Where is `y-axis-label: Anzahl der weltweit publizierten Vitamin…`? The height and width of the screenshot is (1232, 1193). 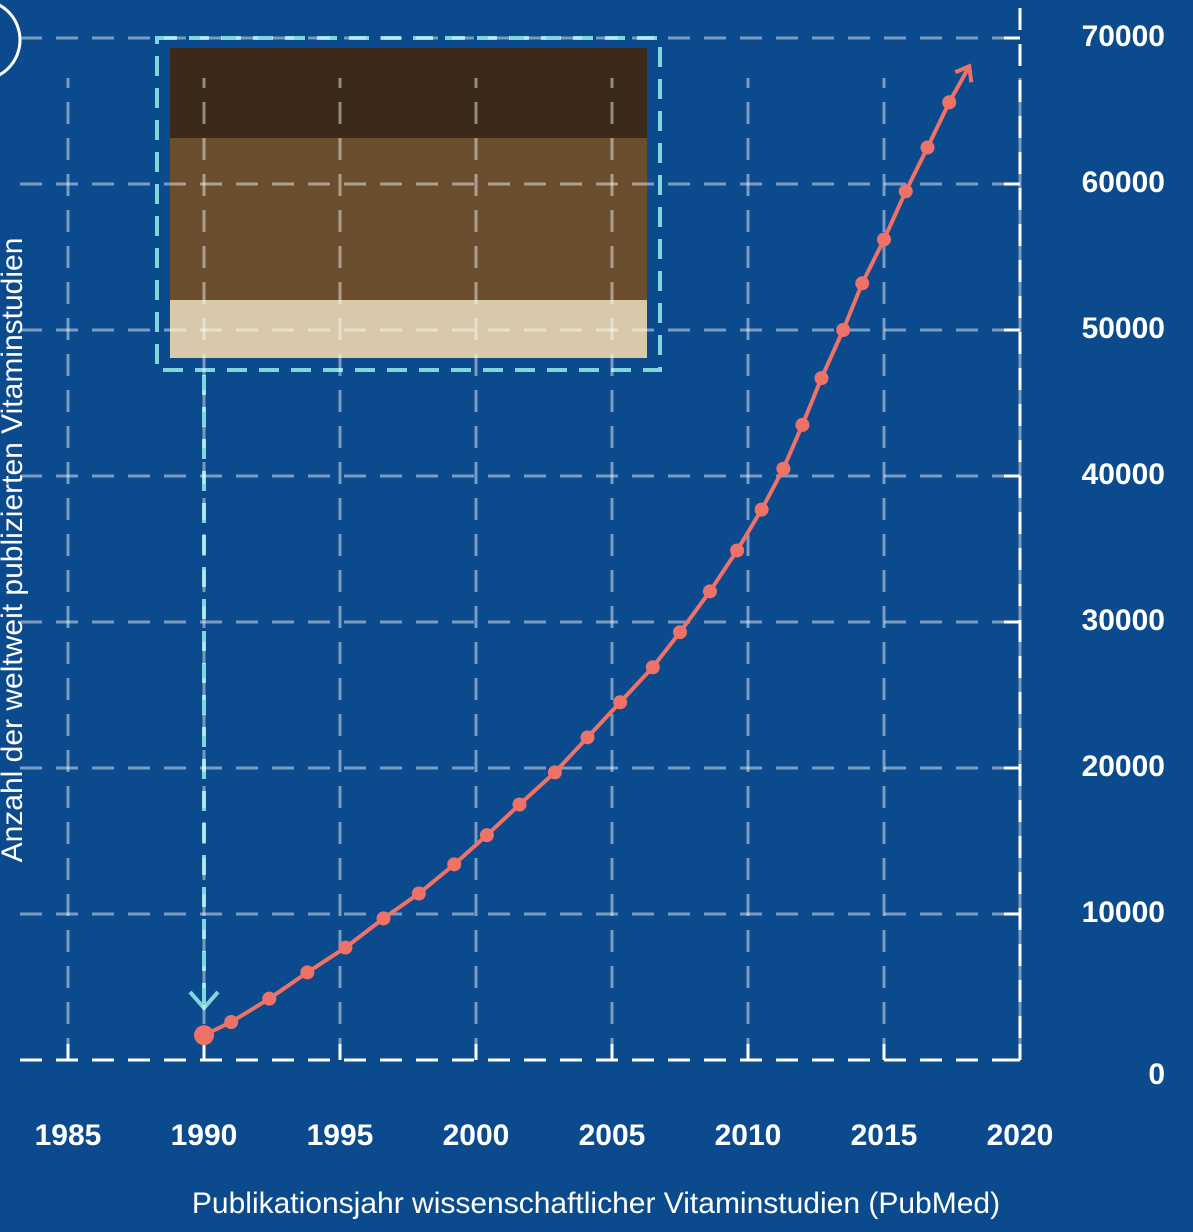 y-axis-label: Anzahl der weltweit publizierten Vitamin… is located at coordinates (14, 550).